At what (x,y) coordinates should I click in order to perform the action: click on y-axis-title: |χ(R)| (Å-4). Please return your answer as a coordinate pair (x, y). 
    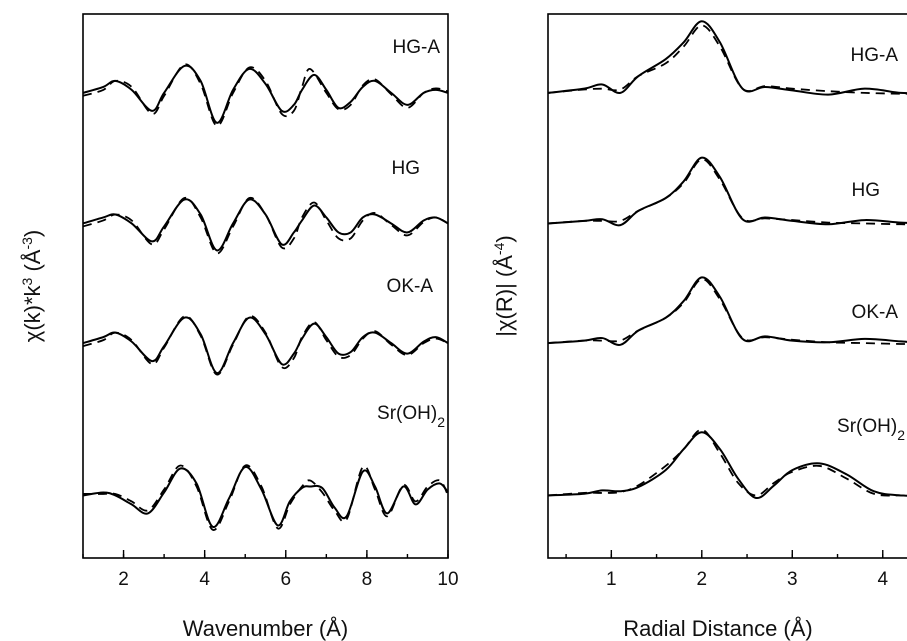
    Looking at the image, I should click on (504, 285).